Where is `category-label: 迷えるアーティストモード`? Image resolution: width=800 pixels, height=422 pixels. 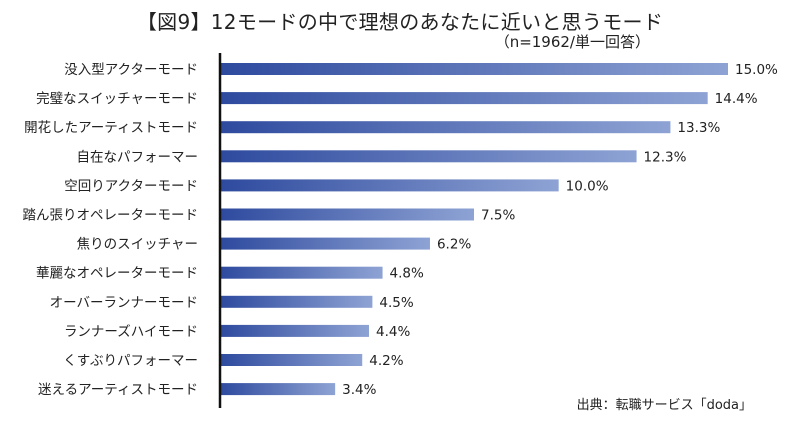 category-label: 迷えるアーティストモード is located at coordinates (118, 390).